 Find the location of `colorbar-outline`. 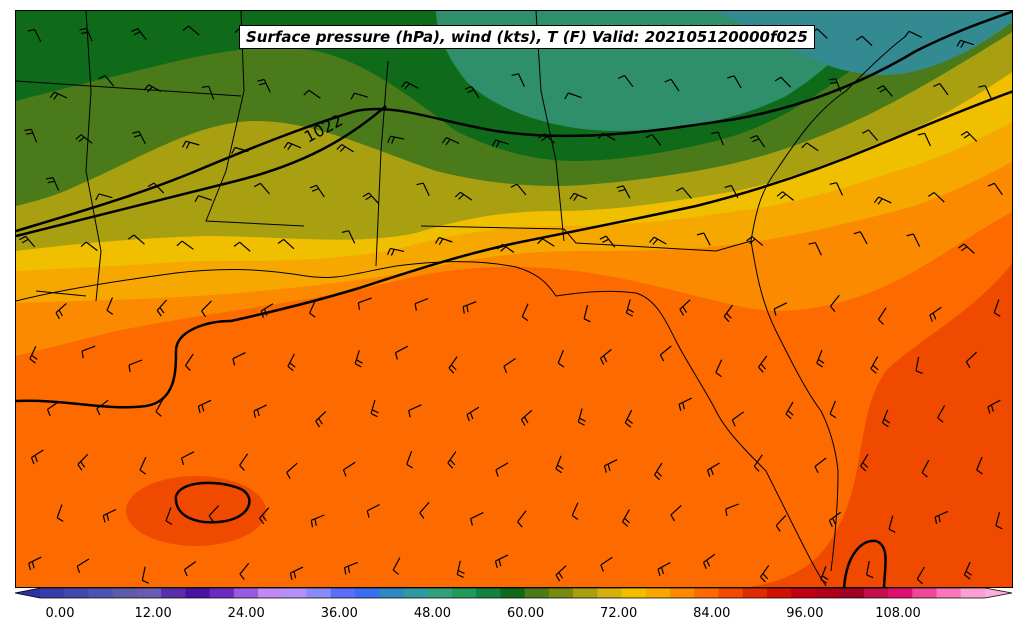

colorbar-outline is located at coordinates (513, 593).